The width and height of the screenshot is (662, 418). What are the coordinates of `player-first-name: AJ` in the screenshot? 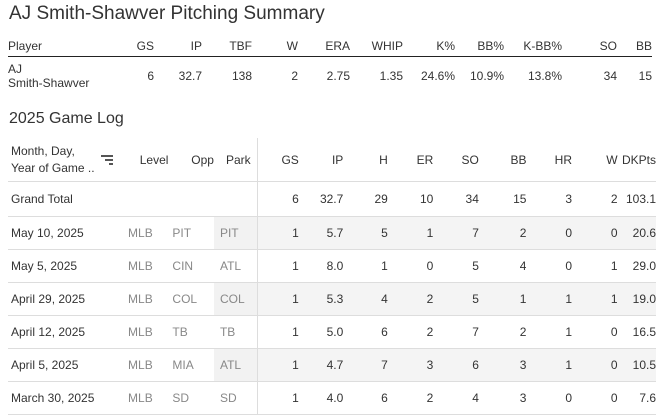 It's located at (15, 69).